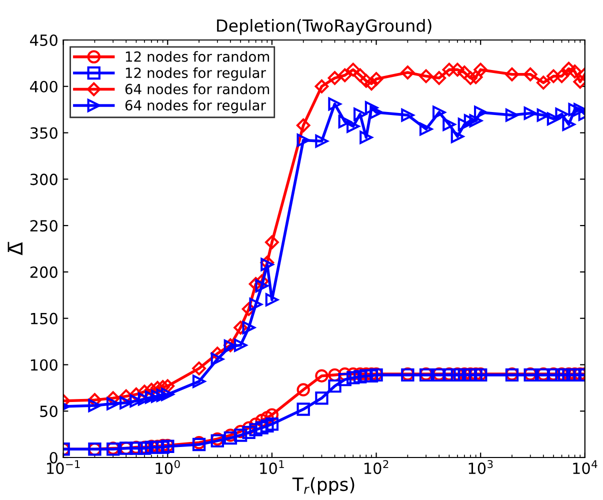  Describe the element at coordinates (198, 56) in the screenshot. I see `legend-label: 12 nodes for random` at that location.